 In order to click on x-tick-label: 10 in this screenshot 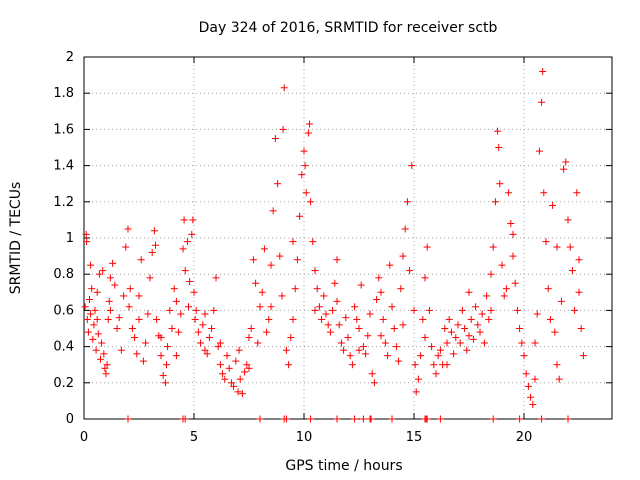, I will do `click(304, 437)`.